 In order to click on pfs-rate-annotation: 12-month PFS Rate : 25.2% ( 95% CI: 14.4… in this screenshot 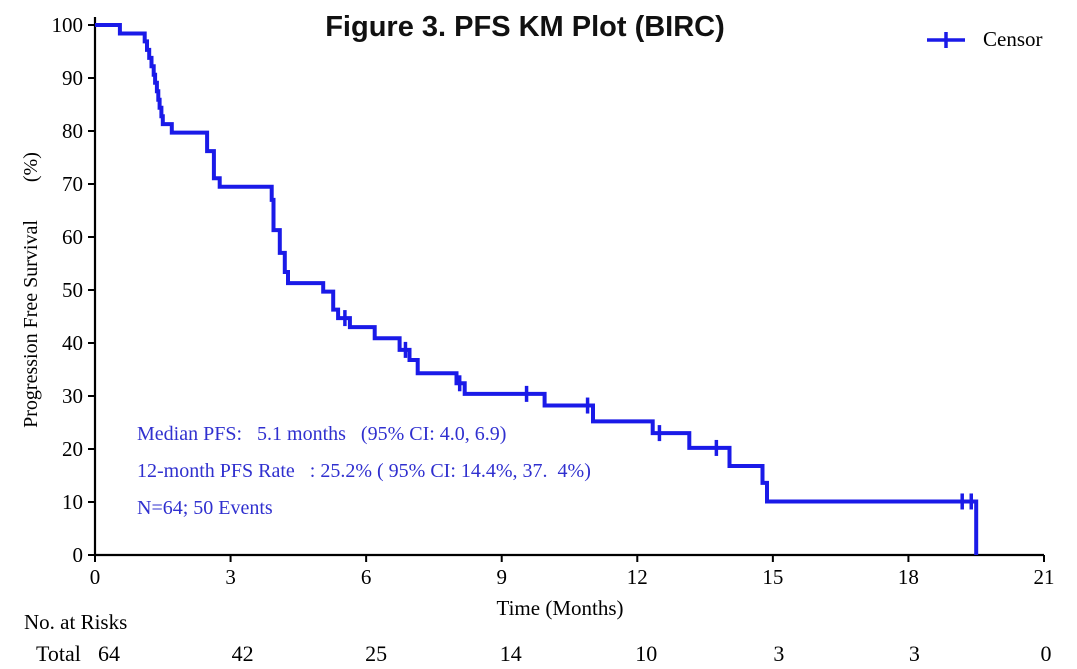, I will do `click(364, 471)`.